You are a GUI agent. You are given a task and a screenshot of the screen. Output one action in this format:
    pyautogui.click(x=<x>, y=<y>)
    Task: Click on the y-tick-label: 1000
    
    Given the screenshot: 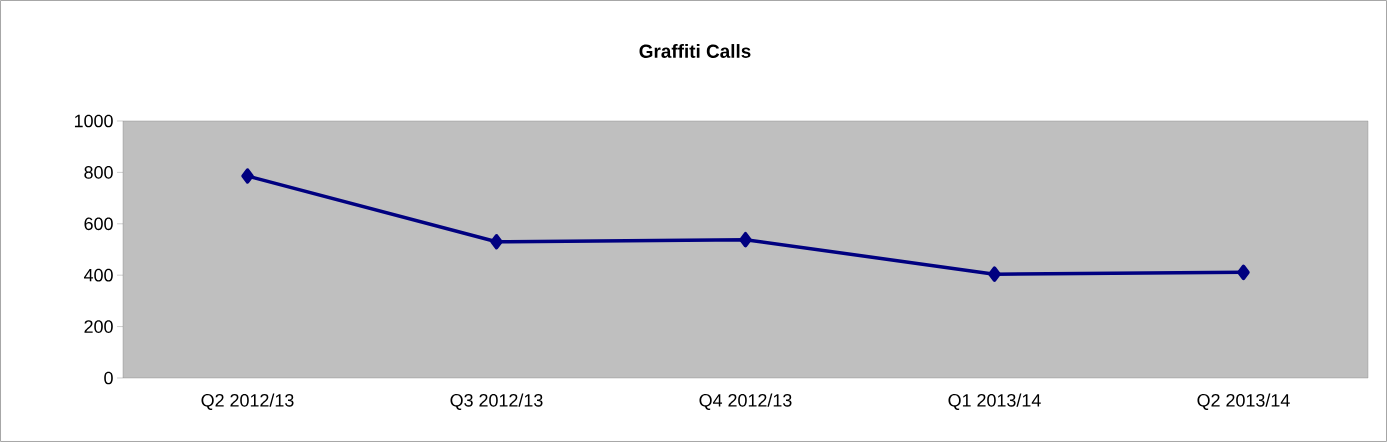 What is the action you would take?
    pyautogui.click(x=93, y=121)
    